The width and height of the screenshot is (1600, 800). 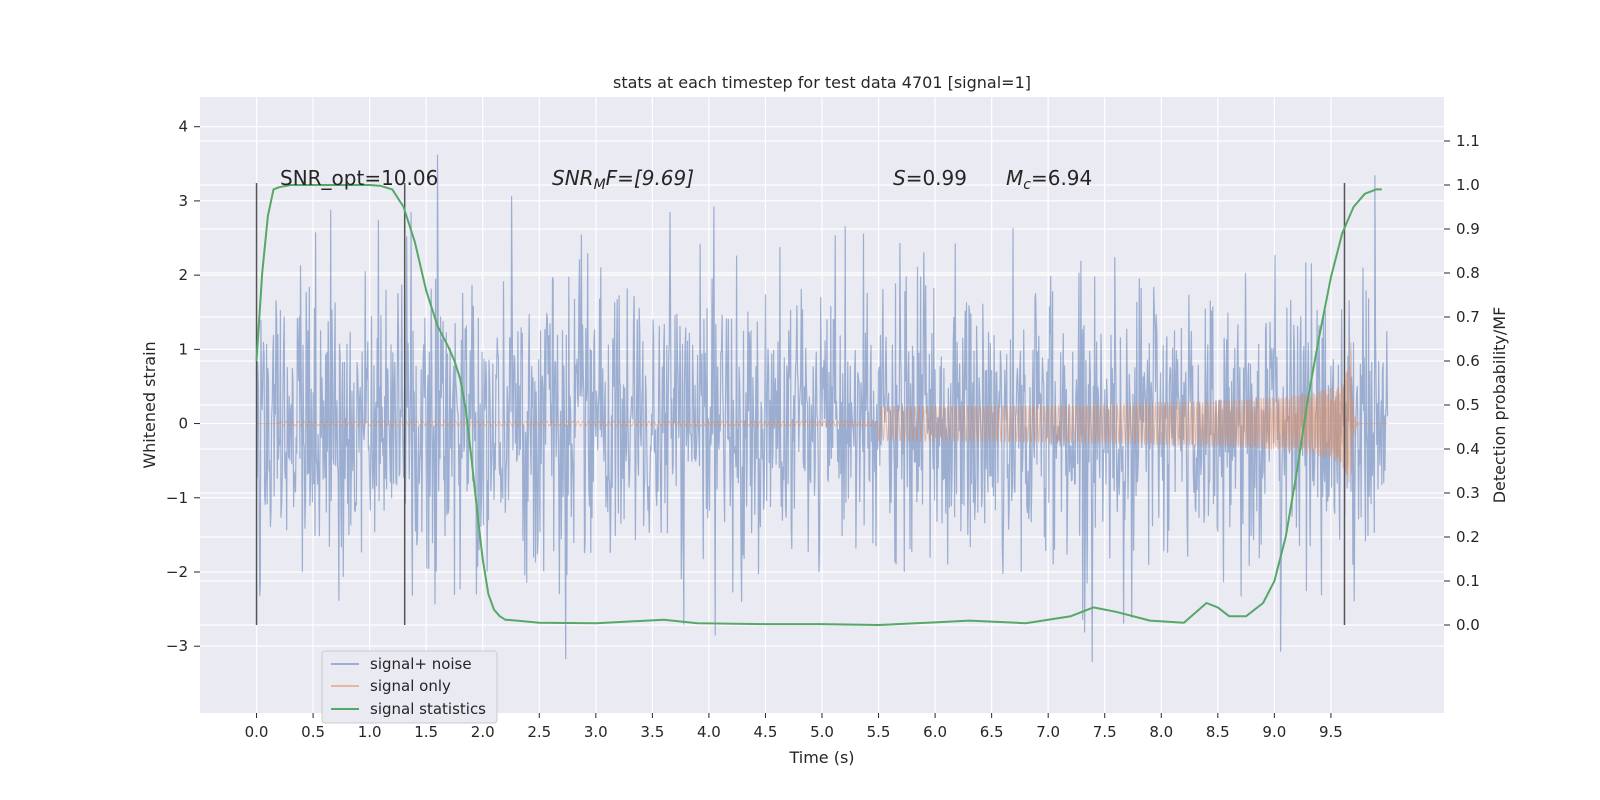 I want to click on annotation-mc: Mc=6.94, so click(x=1049, y=179).